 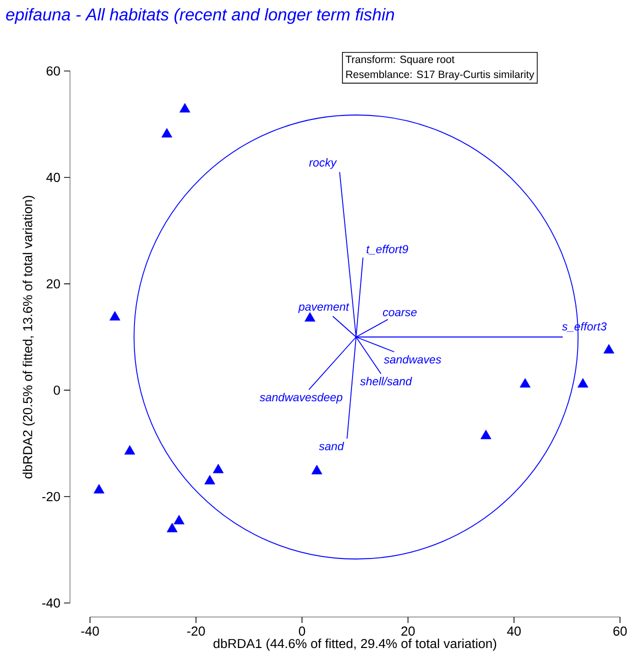 I want to click on y-tick-label: -40, so click(x=51, y=603).